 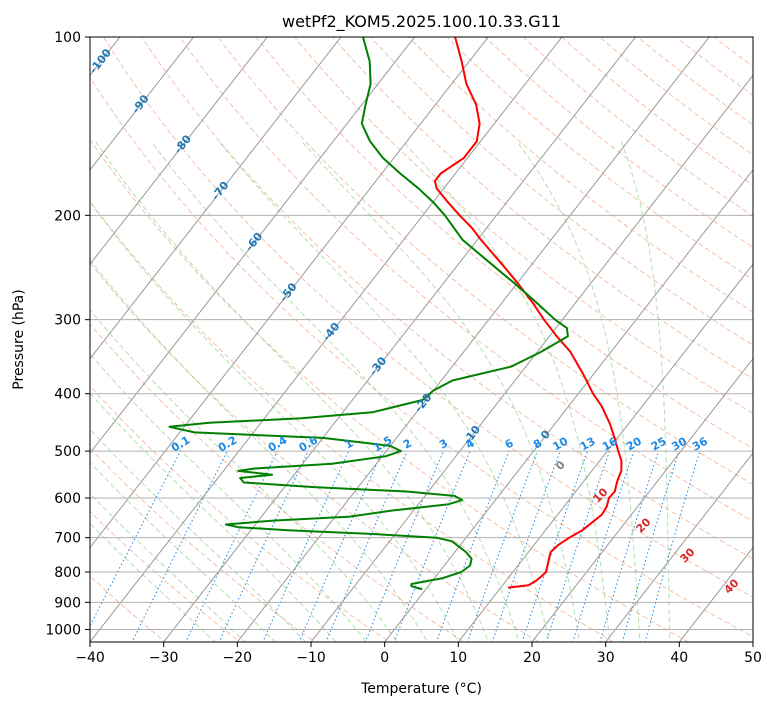 I want to click on x-tick-label: 20, so click(x=532, y=658).